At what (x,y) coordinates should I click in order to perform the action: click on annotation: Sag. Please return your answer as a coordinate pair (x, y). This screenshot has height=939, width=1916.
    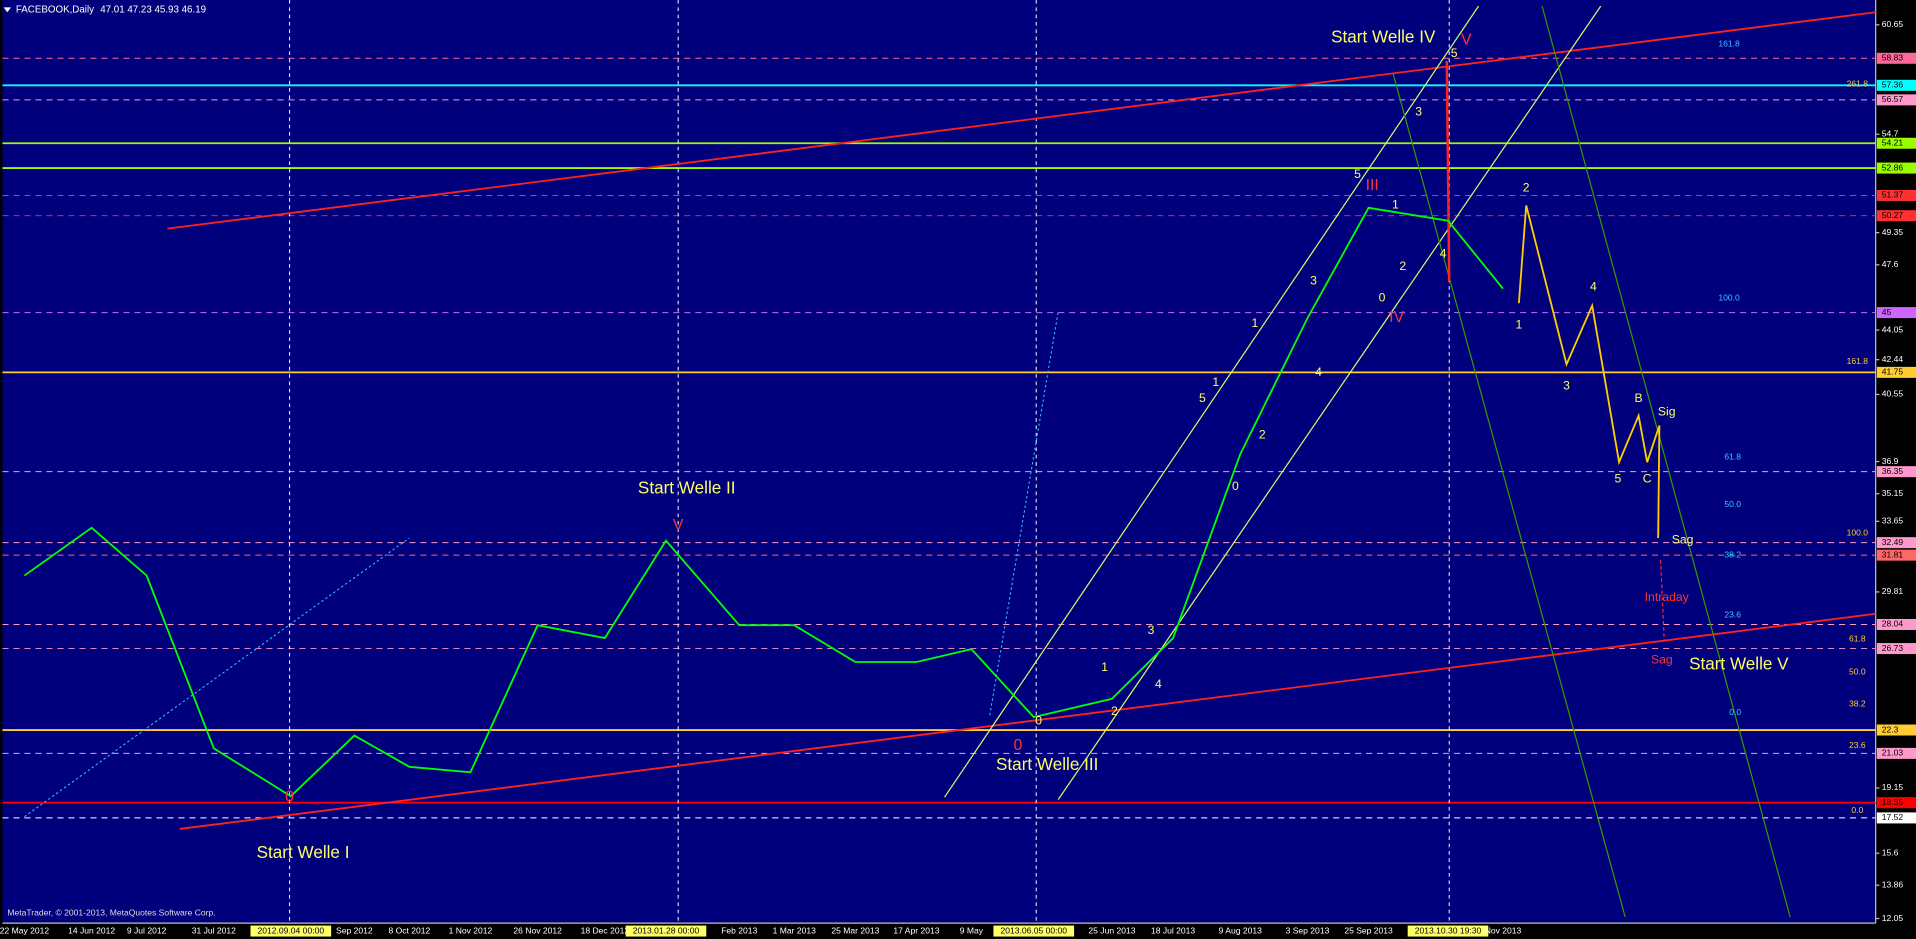
    Looking at the image, I should click on (1683, 540).